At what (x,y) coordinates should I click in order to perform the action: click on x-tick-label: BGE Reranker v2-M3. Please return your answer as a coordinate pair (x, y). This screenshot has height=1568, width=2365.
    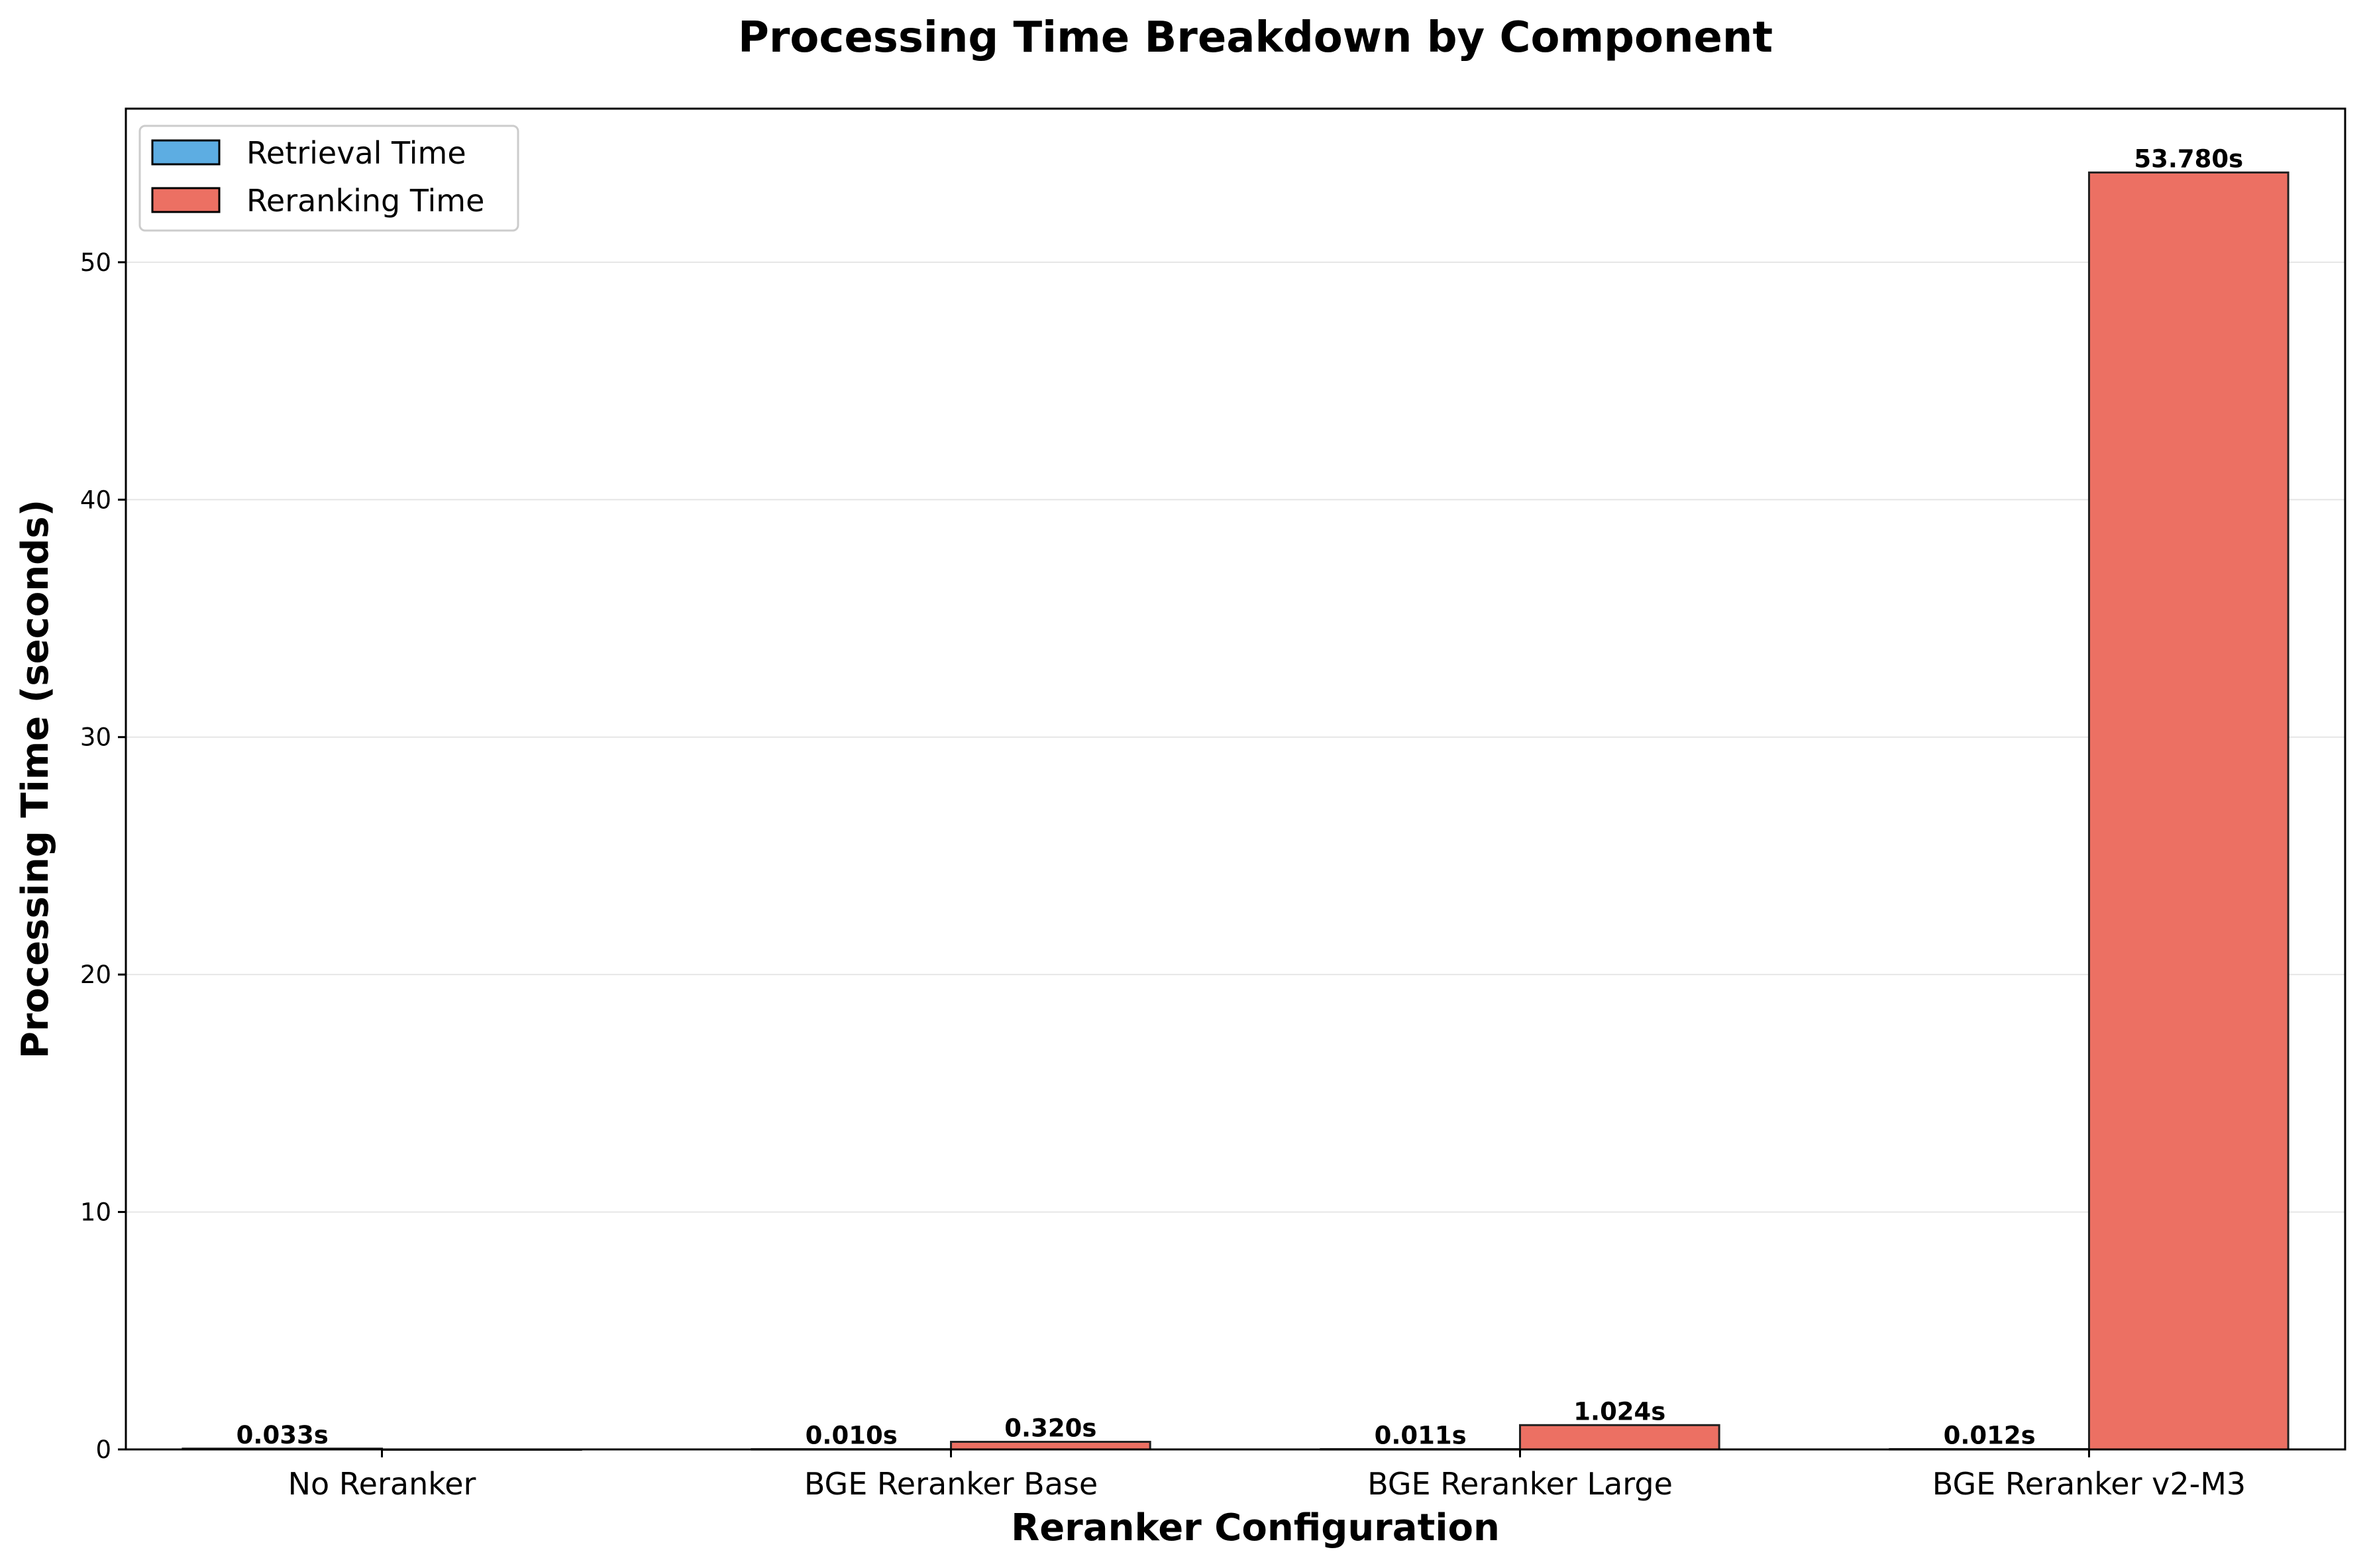
    Looking at the image, I should click on (2089, 1484).